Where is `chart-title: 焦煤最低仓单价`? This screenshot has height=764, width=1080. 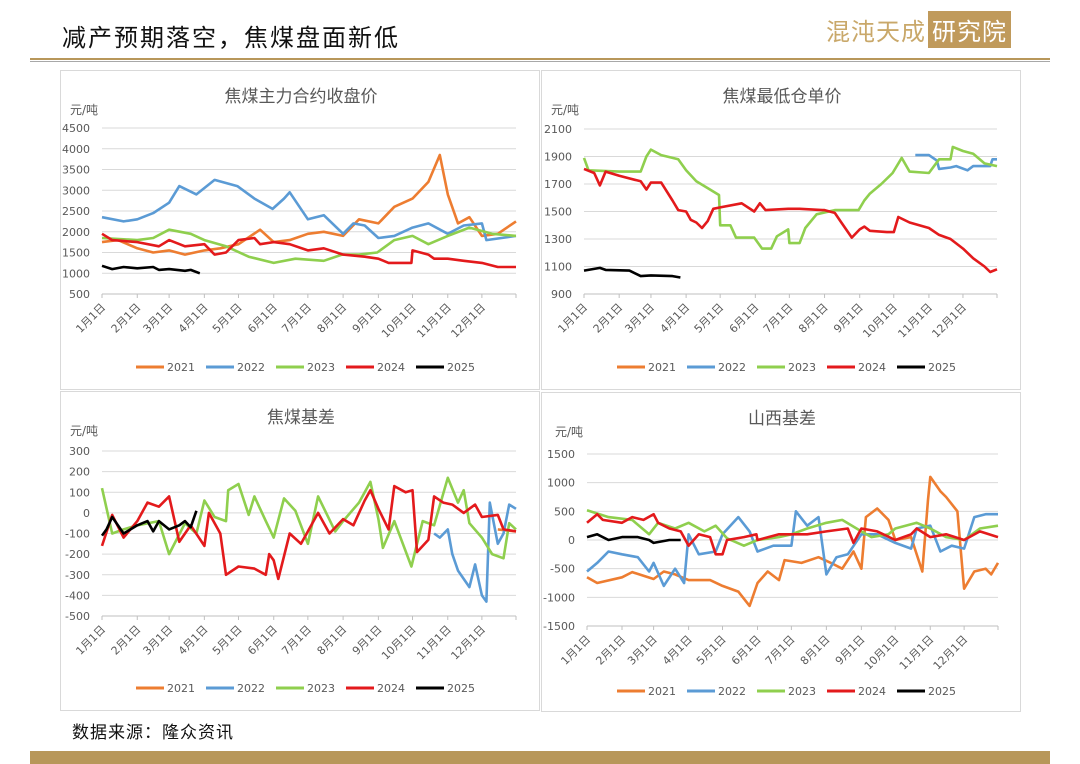 chart-title: 焦煤最低仓单价 is located at coordinates (782, 97).